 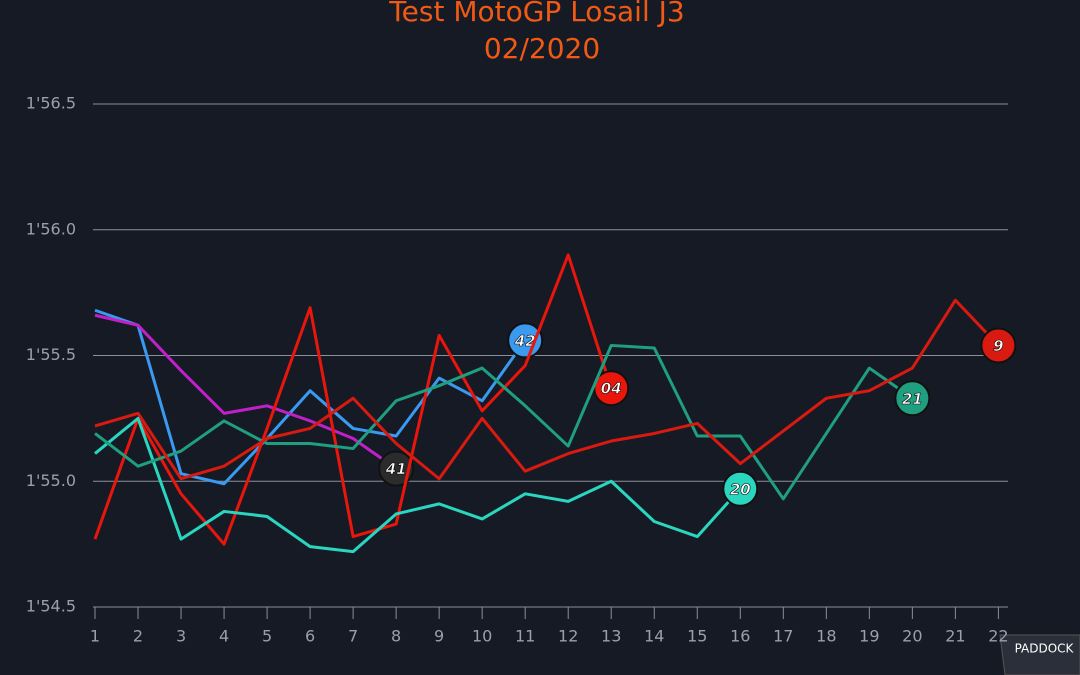 I want to click on x-tick-label: 10, so click(x=482, y=636).